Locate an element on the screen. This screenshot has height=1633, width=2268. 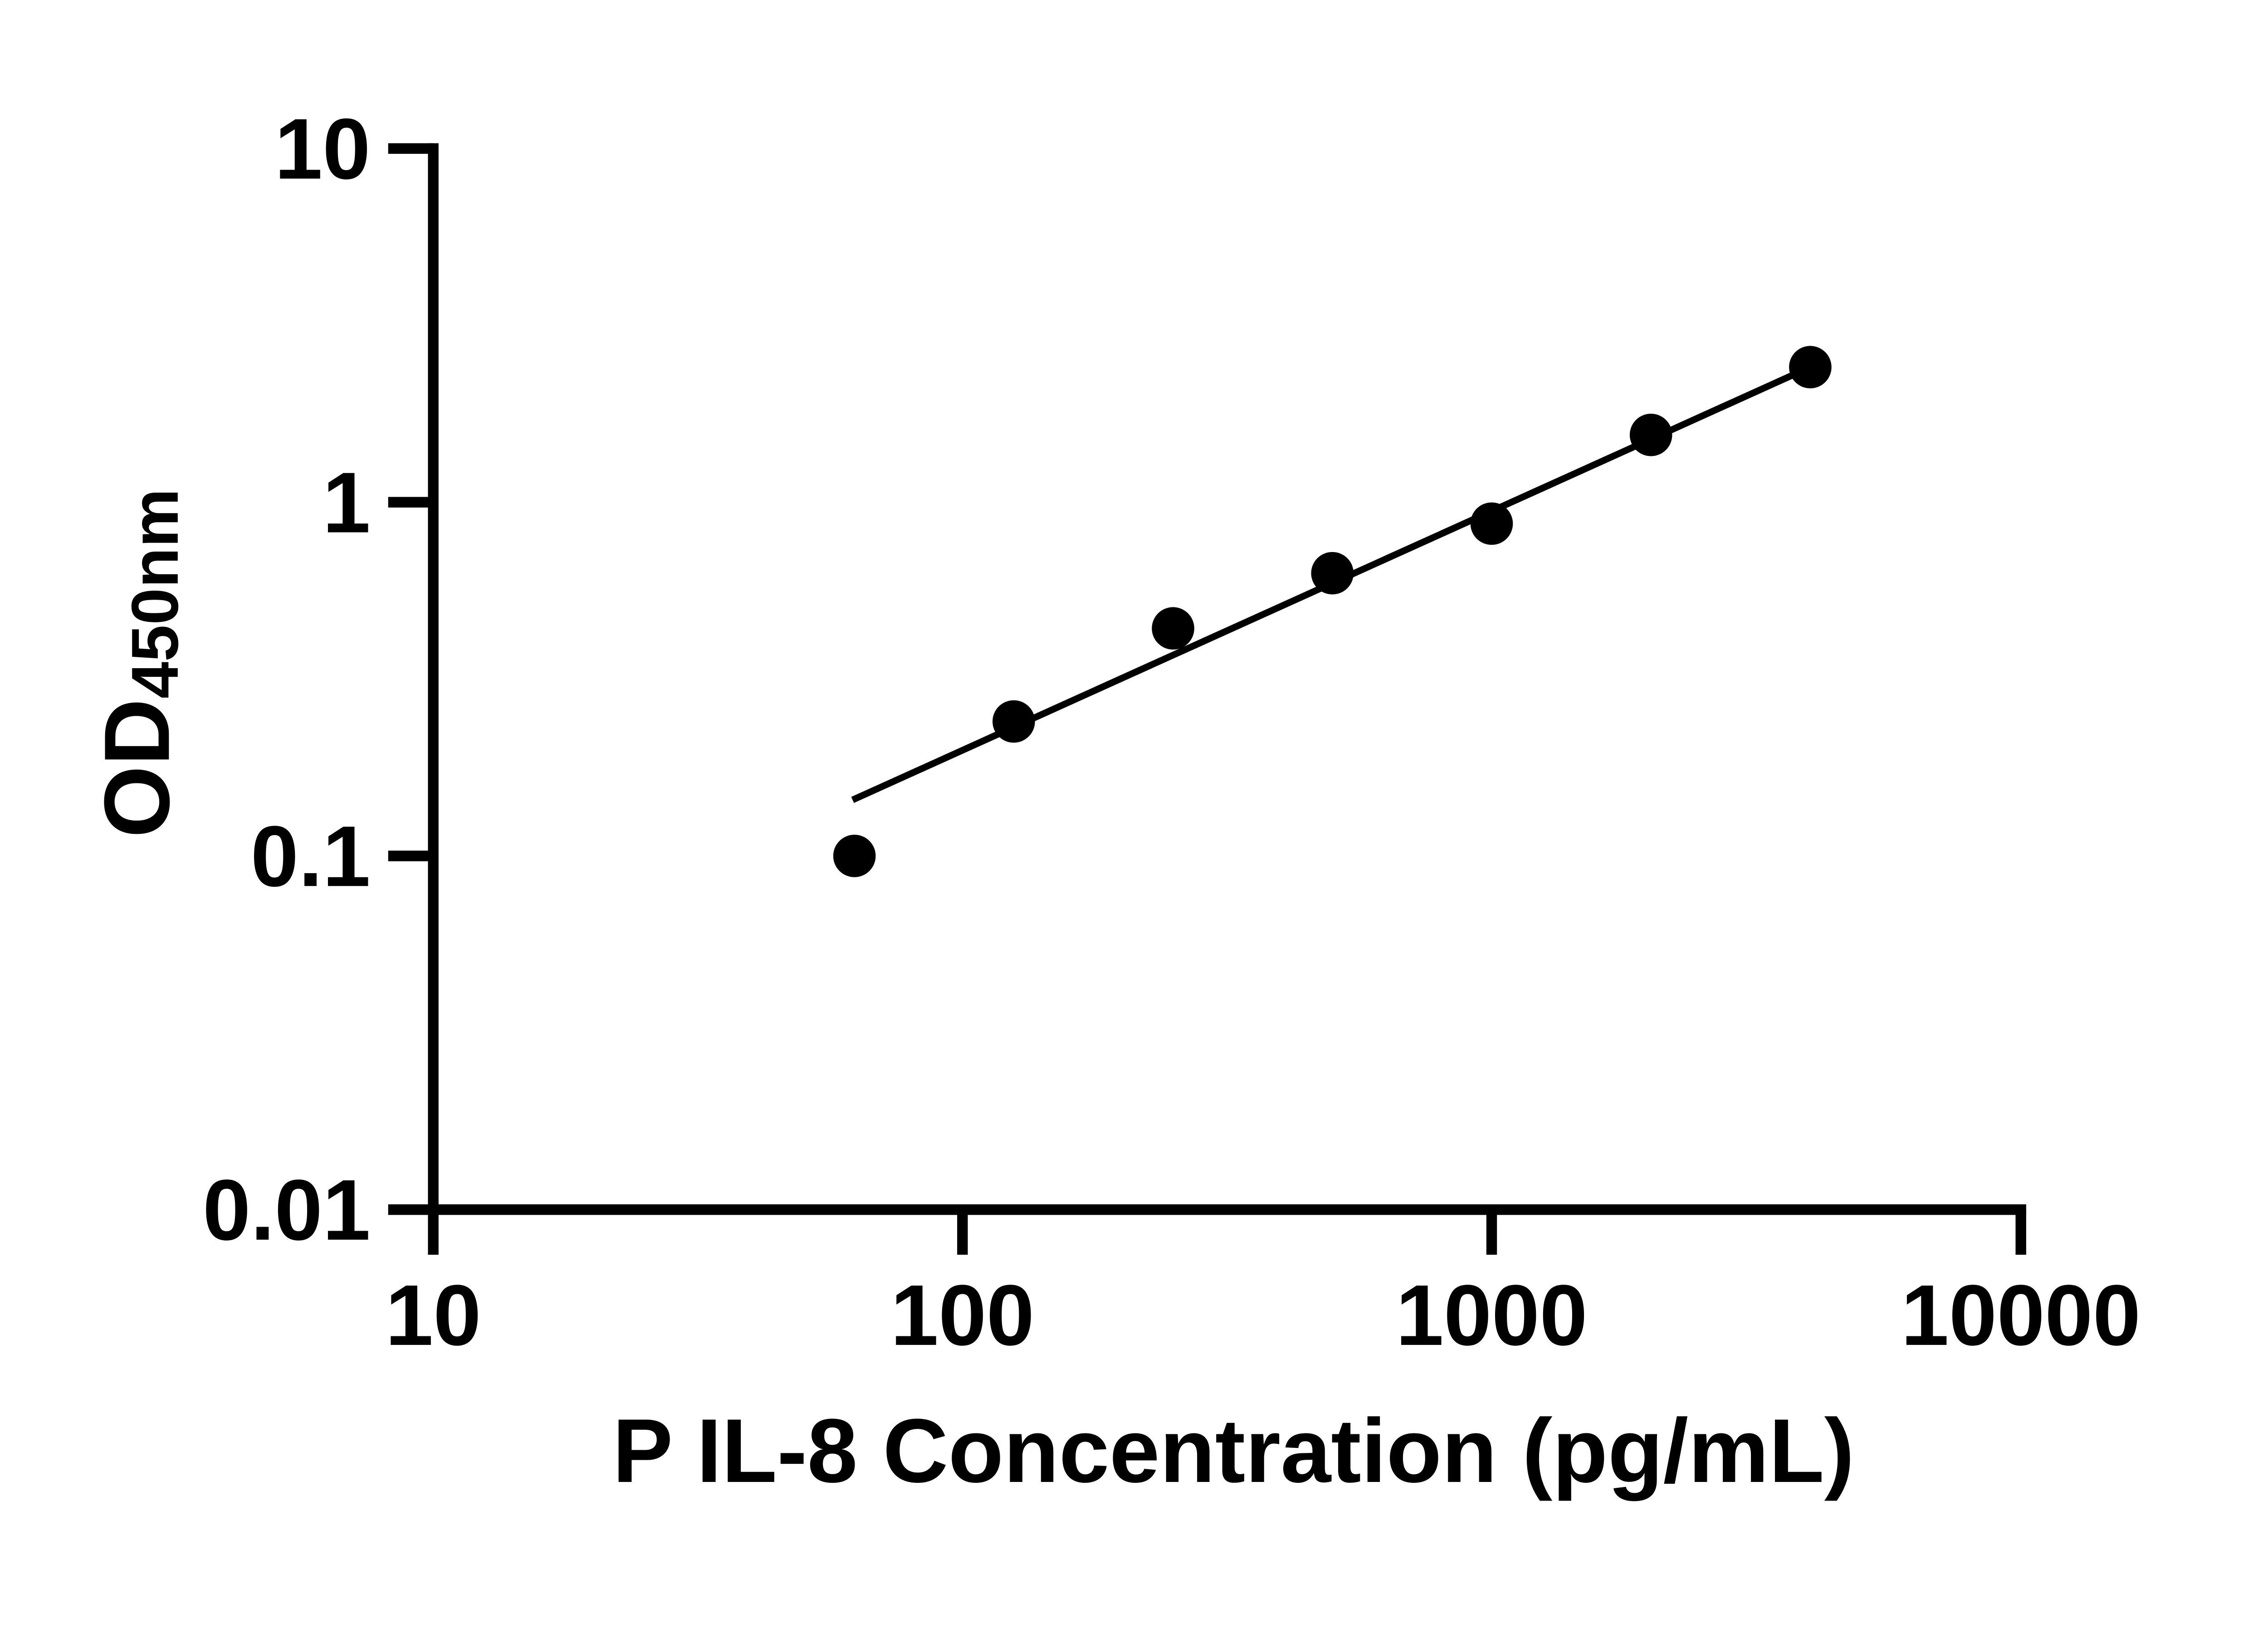
y-axis-title: OD450nm is located at coordinates (138, 663).